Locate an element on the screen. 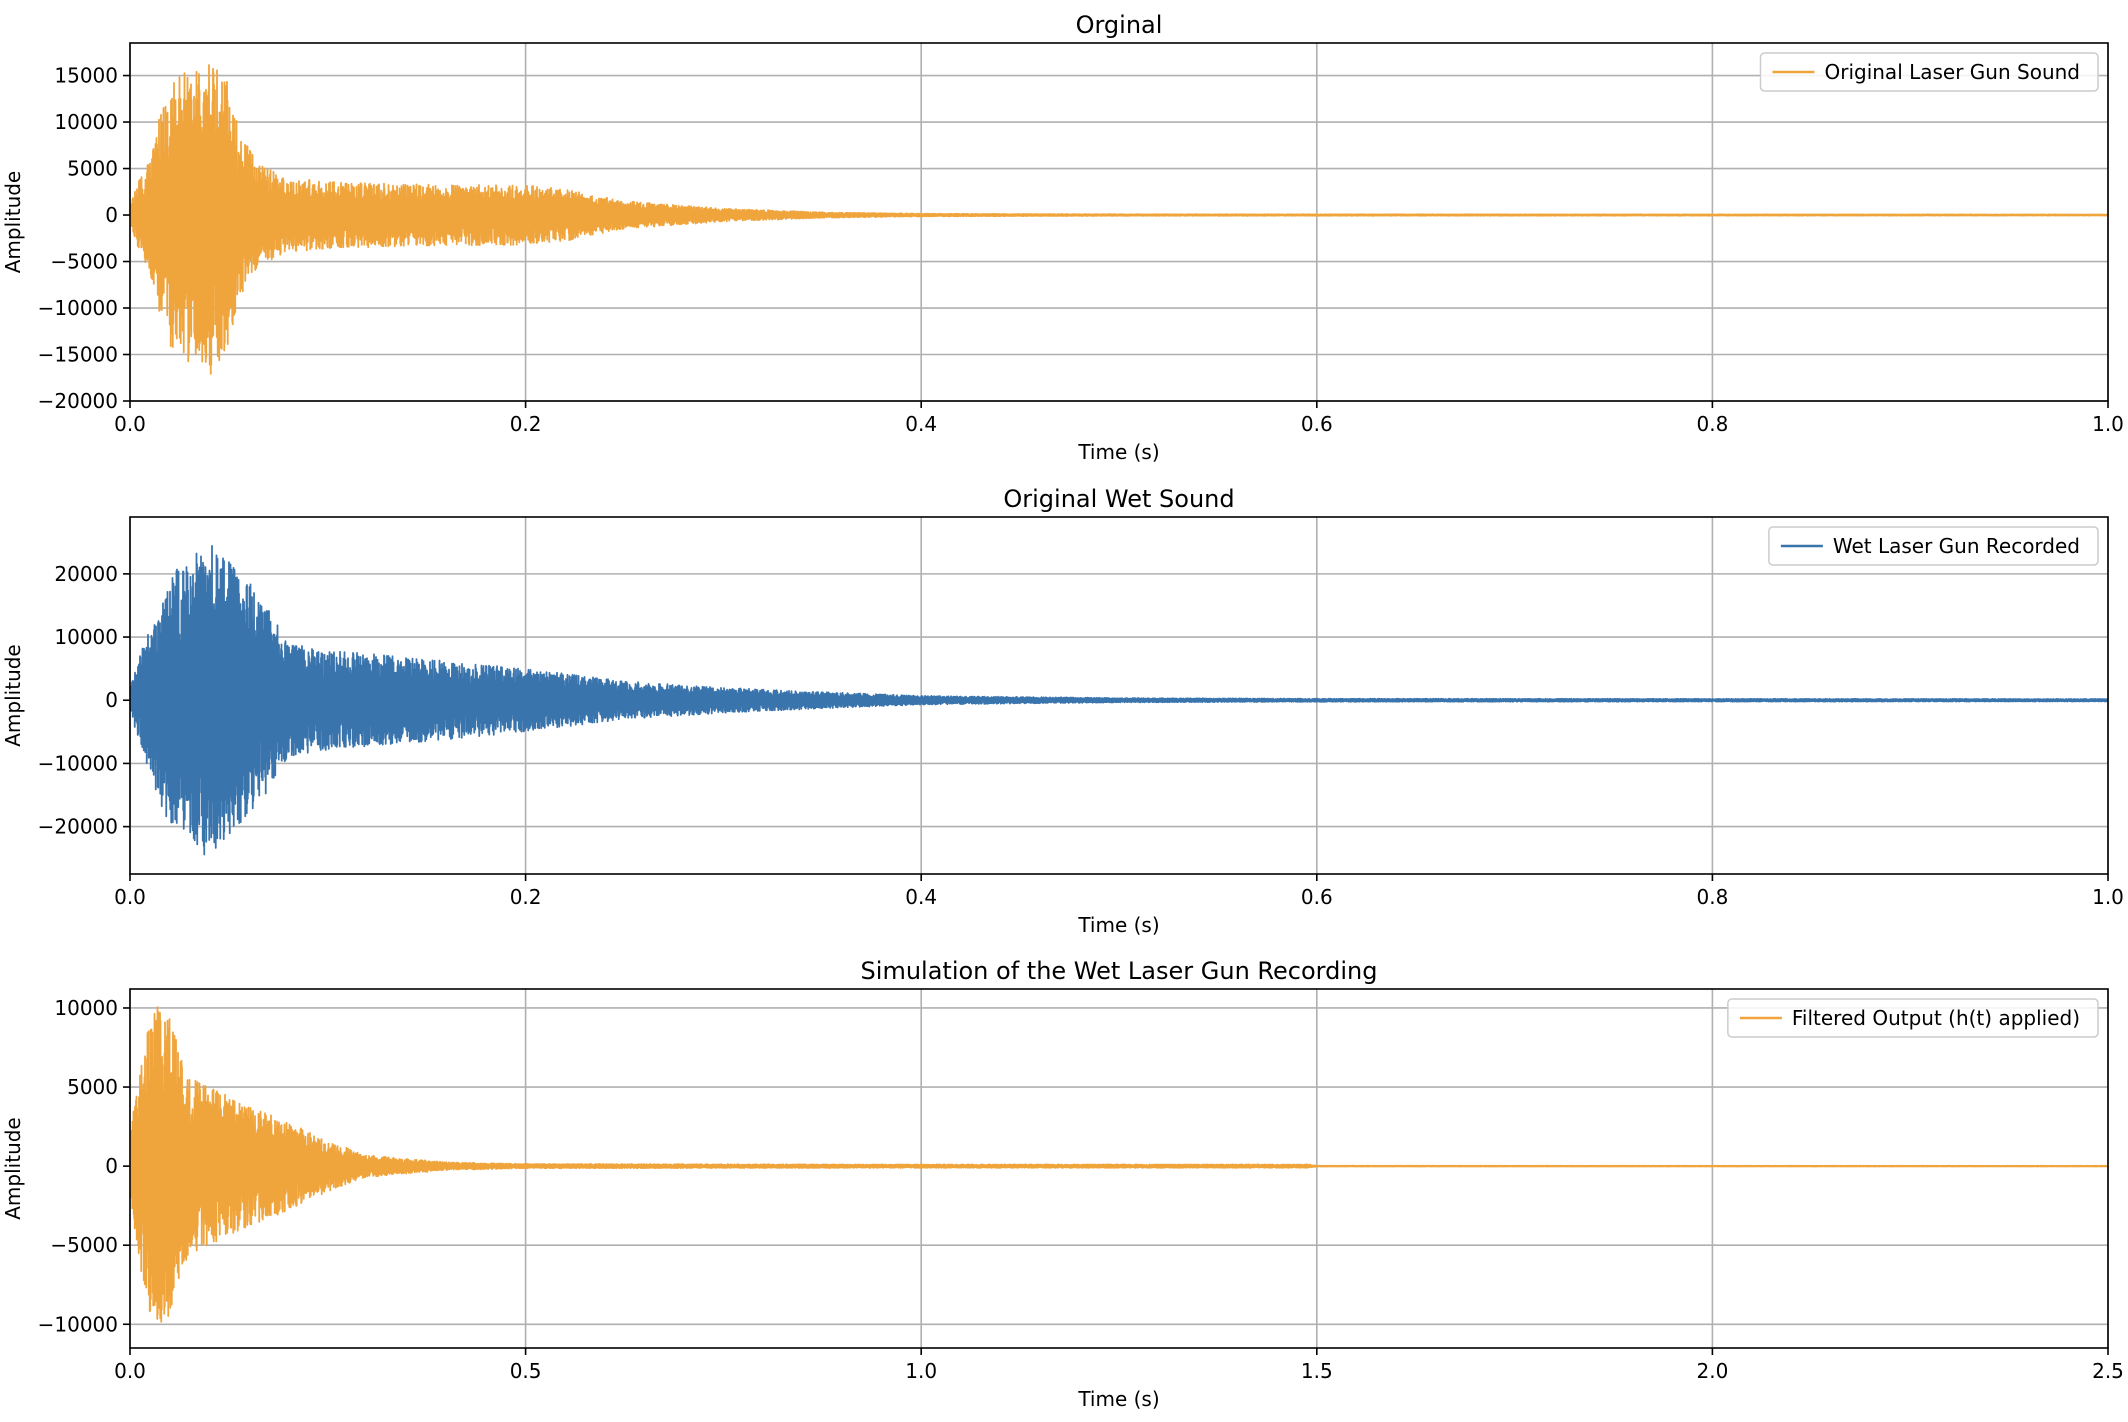 The width and height of the screenshot is (2128, 1422). legend: Original Laser Gun Sound is located at coordinates (1929, 72).